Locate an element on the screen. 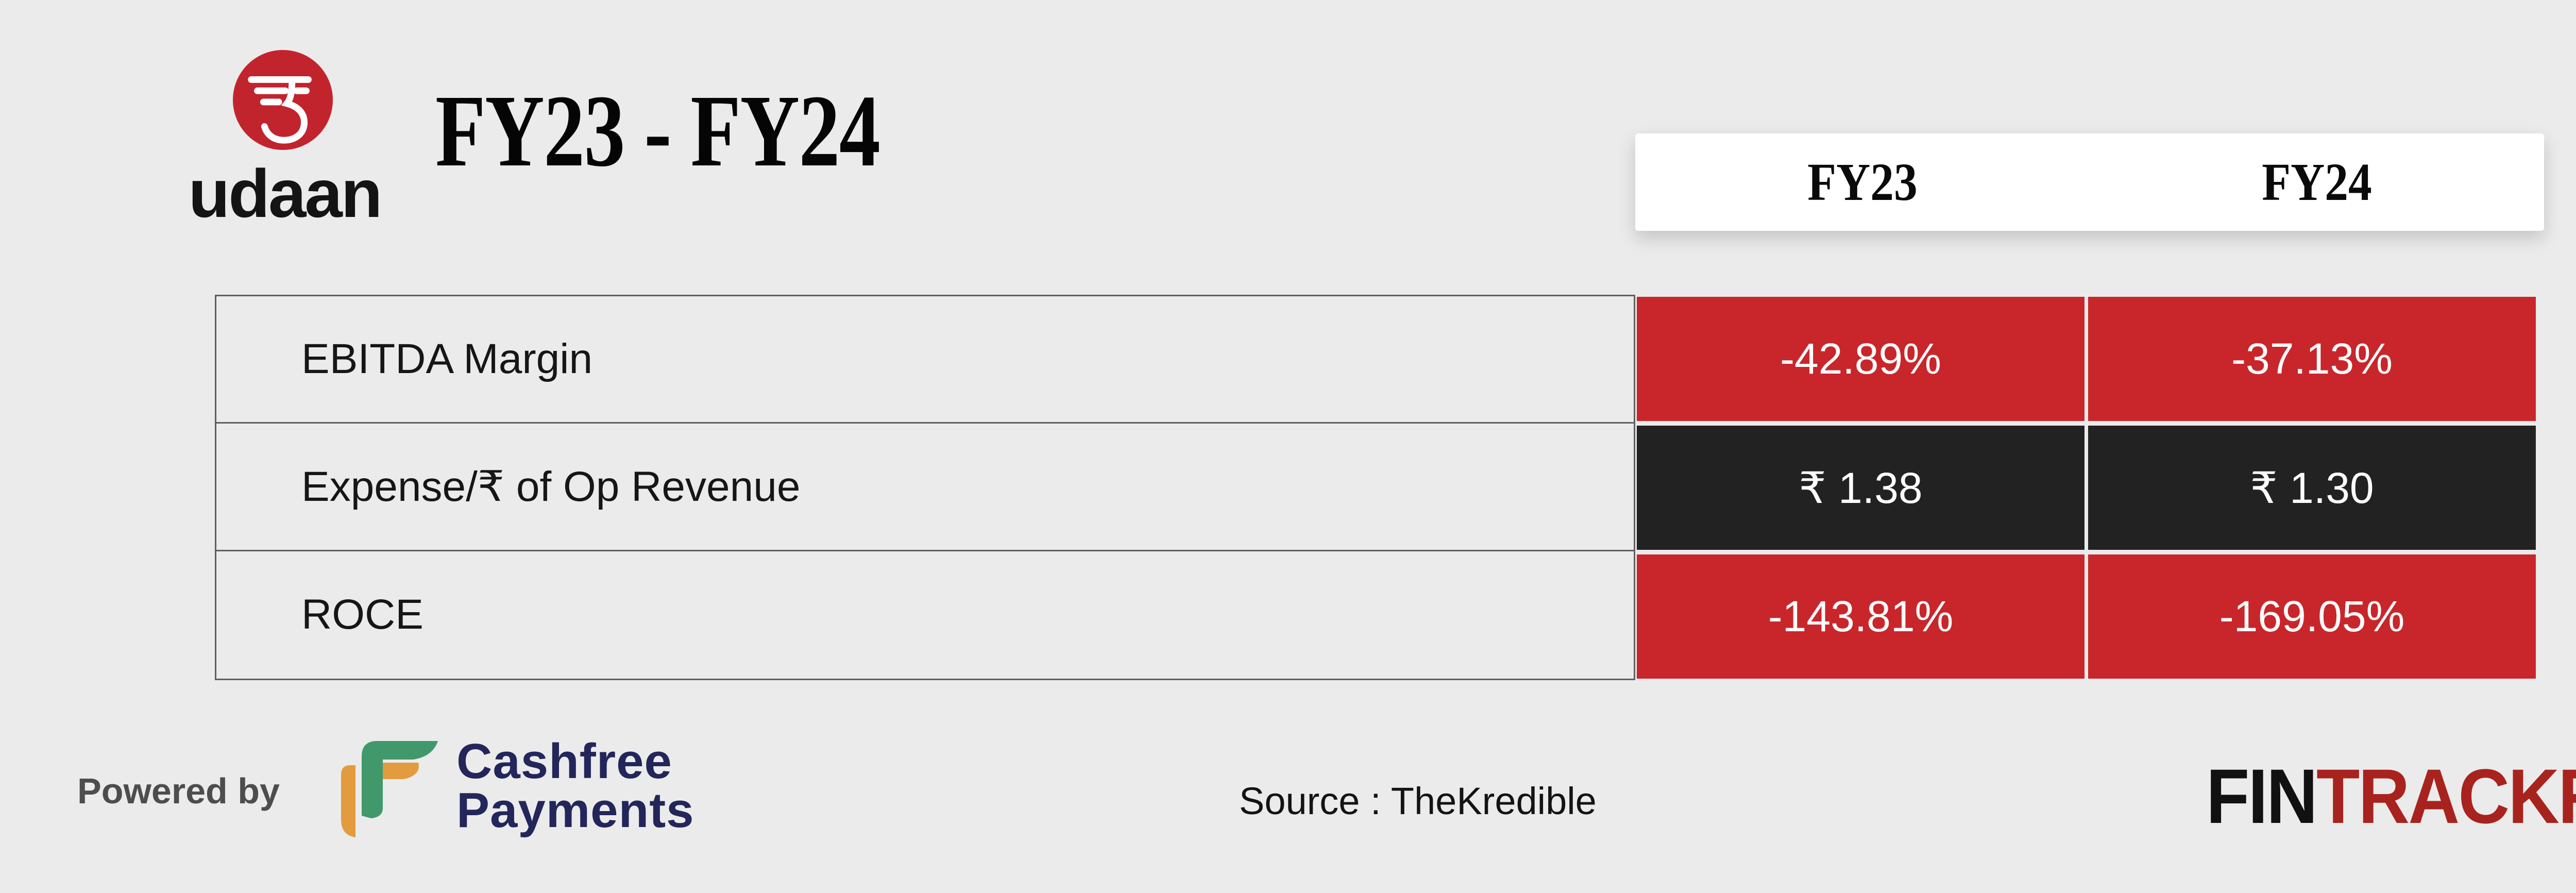 The width and height of the screenshot is (2576, 893). fintrackr-wordmark: FINTRACKR is located at coordinates (2391, 796).